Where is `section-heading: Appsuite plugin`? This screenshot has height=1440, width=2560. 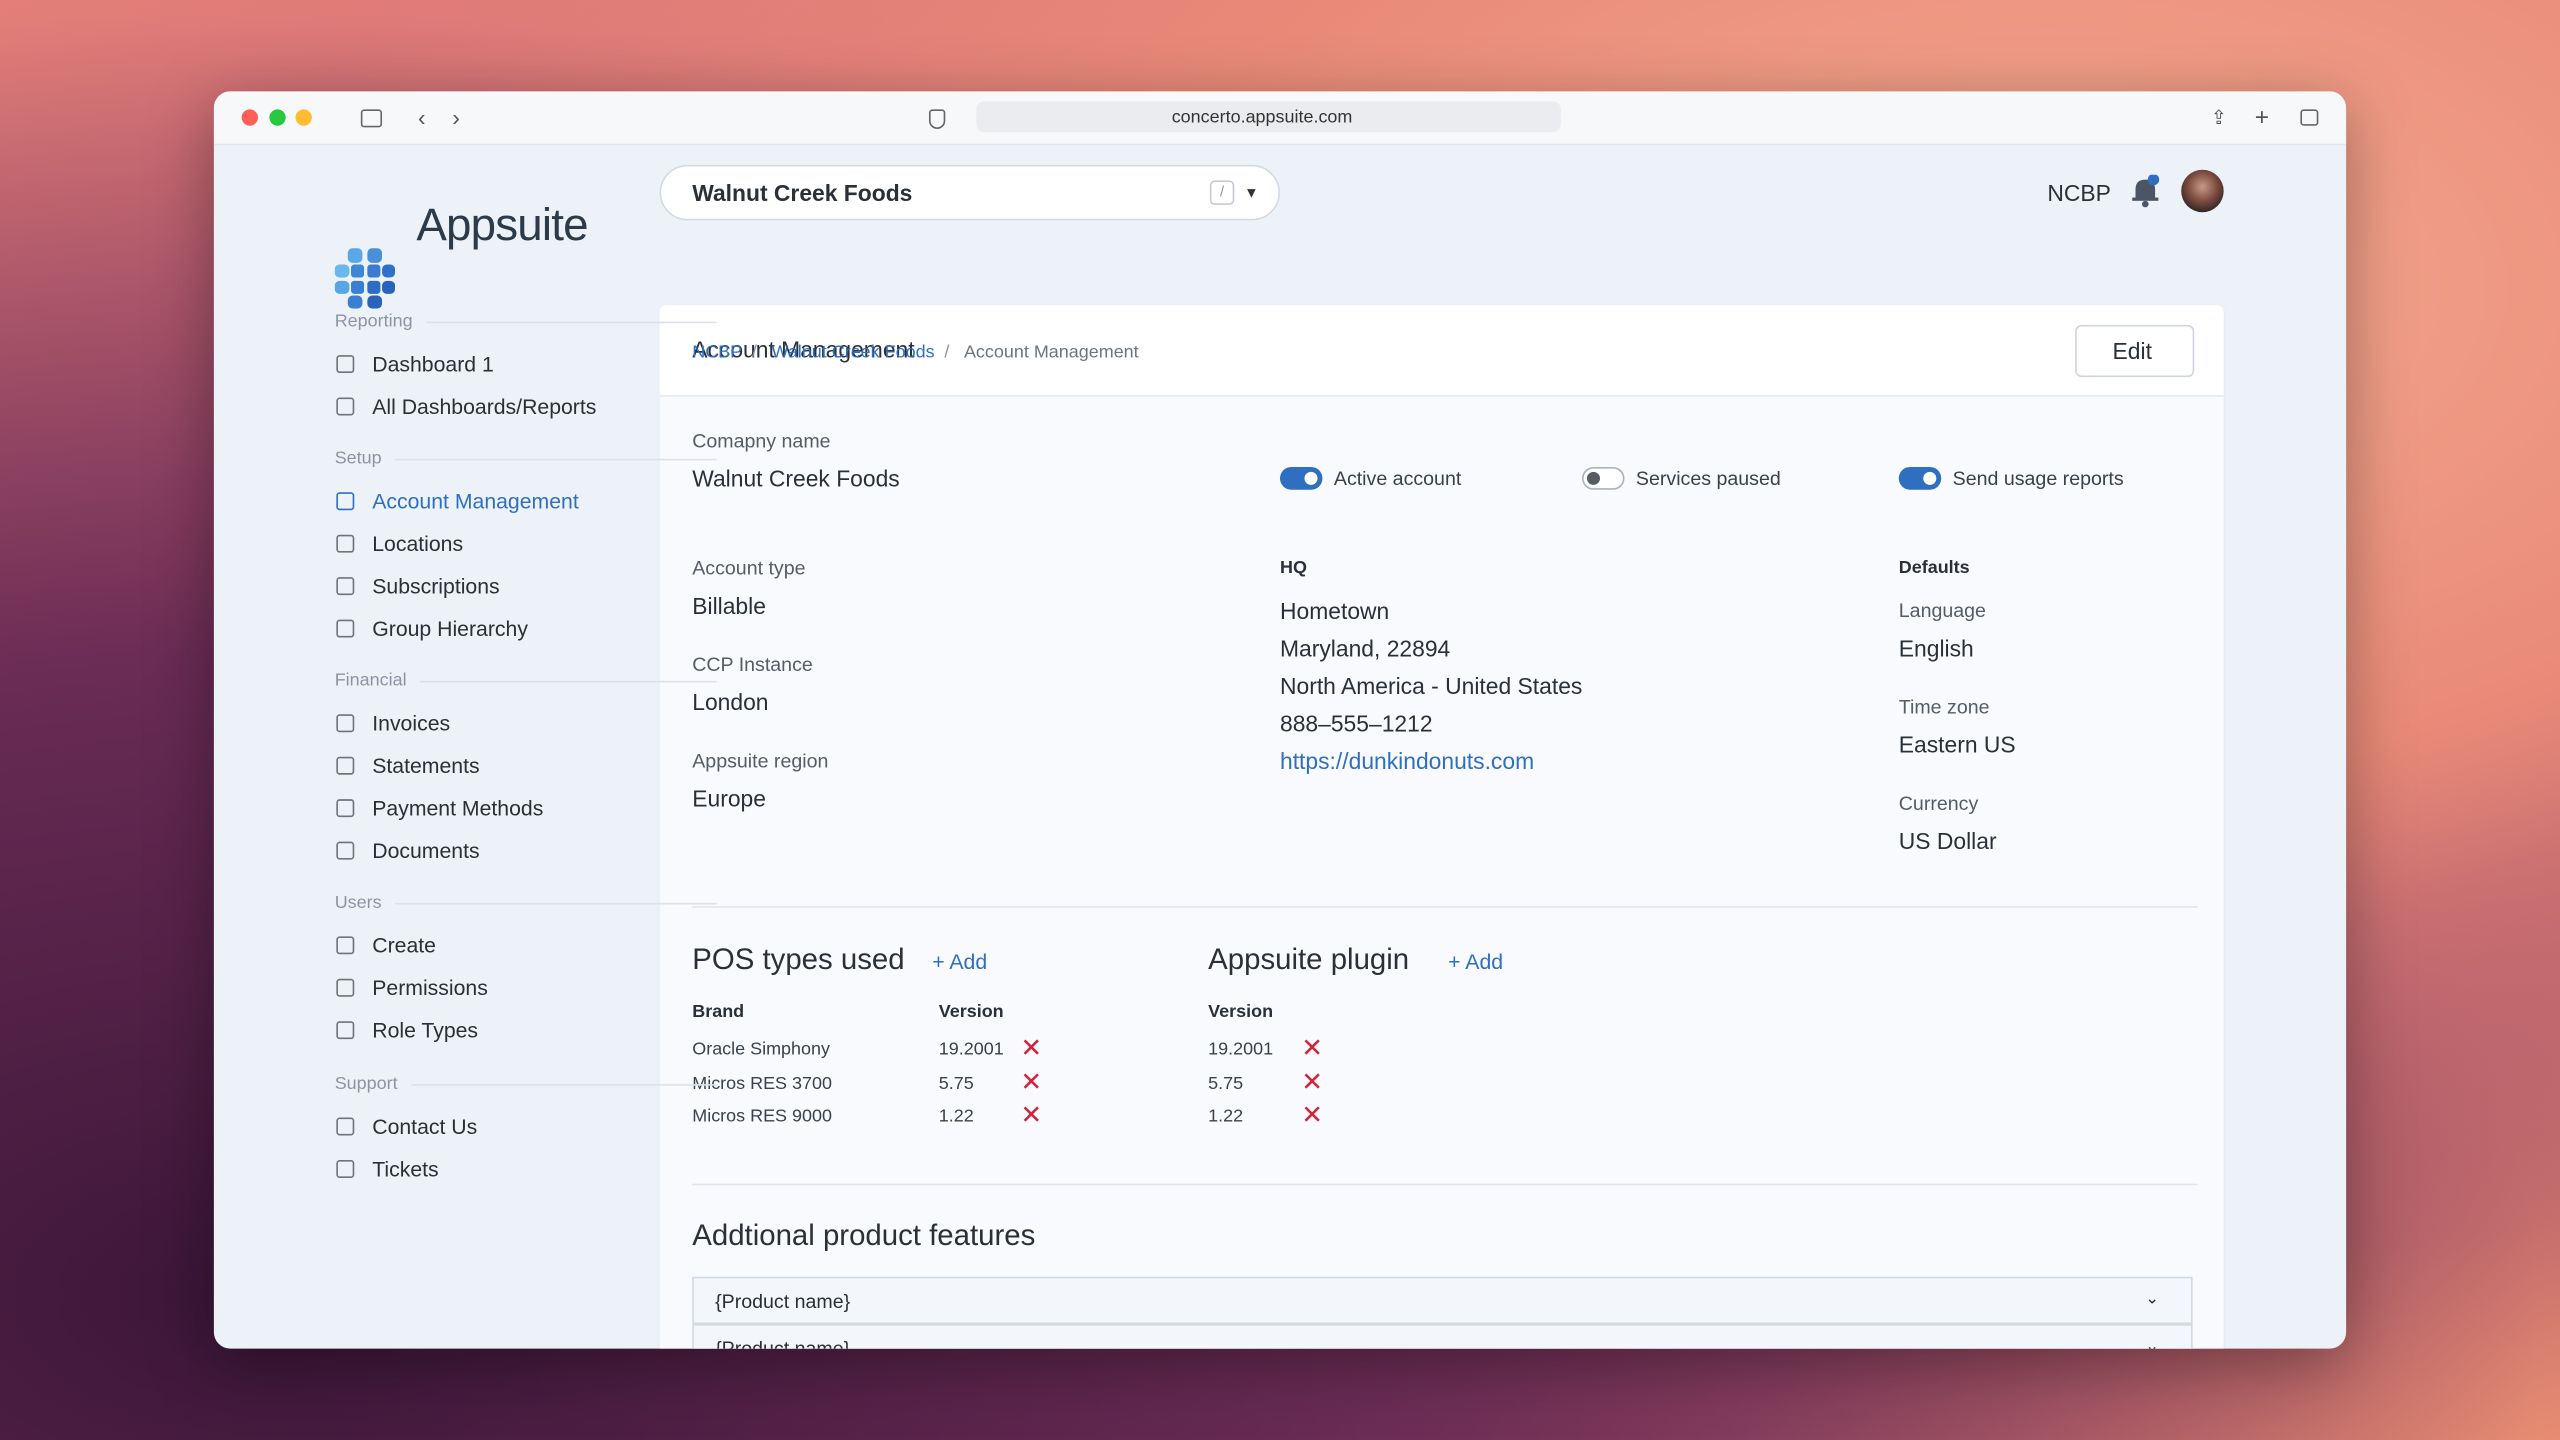
section-heading: Appsuite plugin is located at coordinates (1309, 959).